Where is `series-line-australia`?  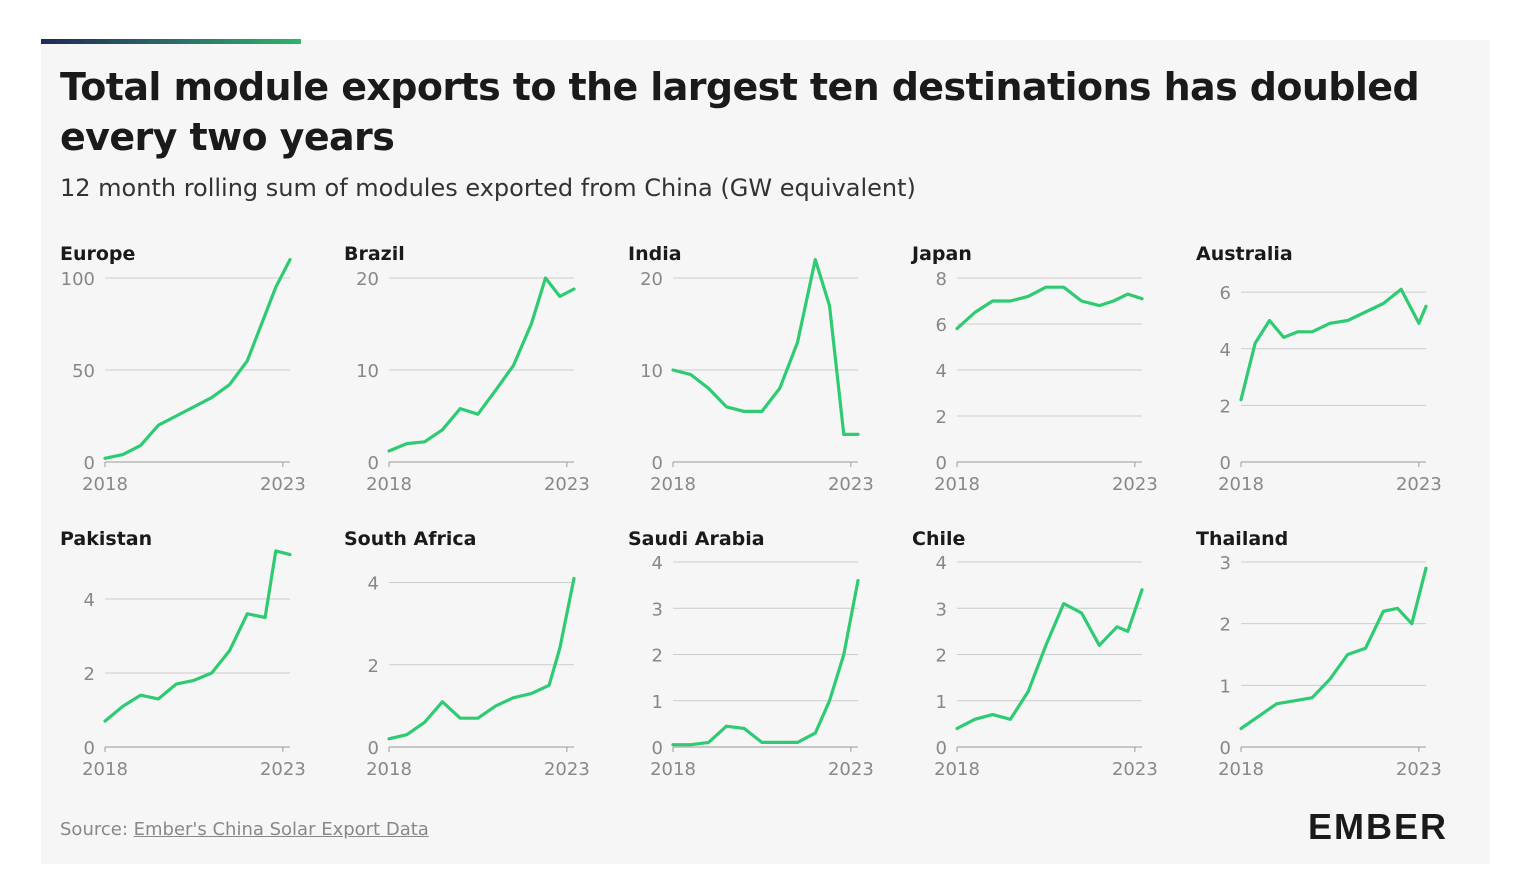
series-line-australia is located at coordinates (1333, 344).